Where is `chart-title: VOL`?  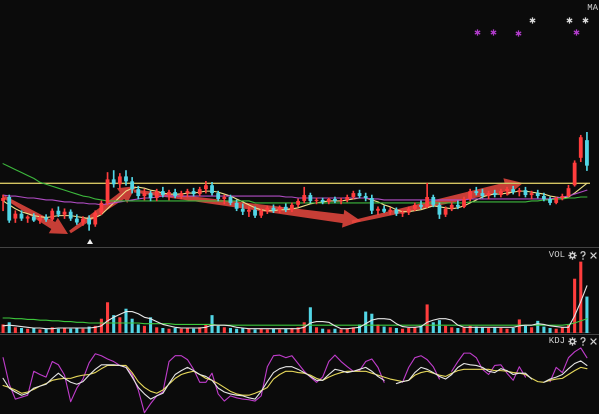
chart-title: VOL is located at coordinates (556, 255).